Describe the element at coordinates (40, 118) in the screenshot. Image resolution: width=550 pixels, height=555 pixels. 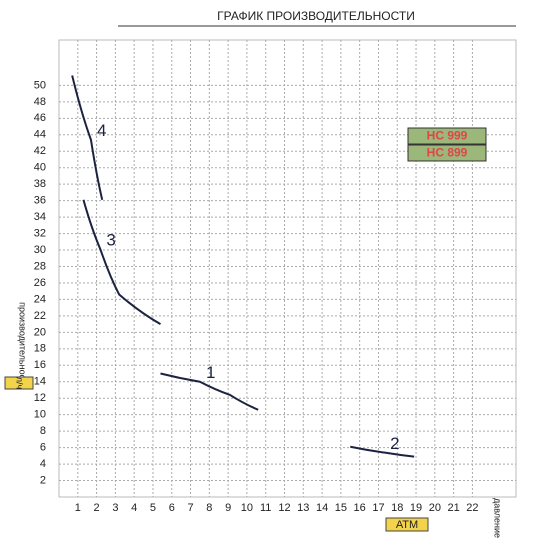
I see `y-tick-label: 46` at that location.